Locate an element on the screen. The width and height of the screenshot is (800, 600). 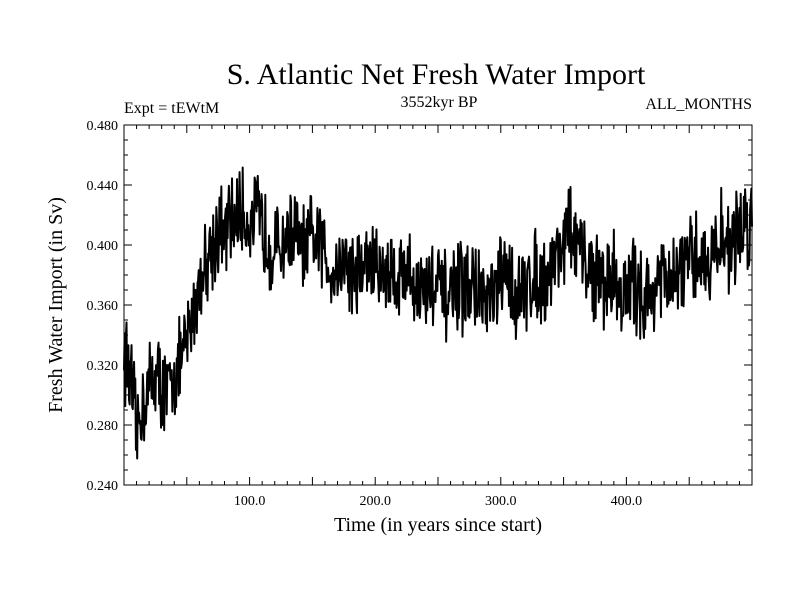
x-tick-label: 100.0 is located at coordinates (250, 501).